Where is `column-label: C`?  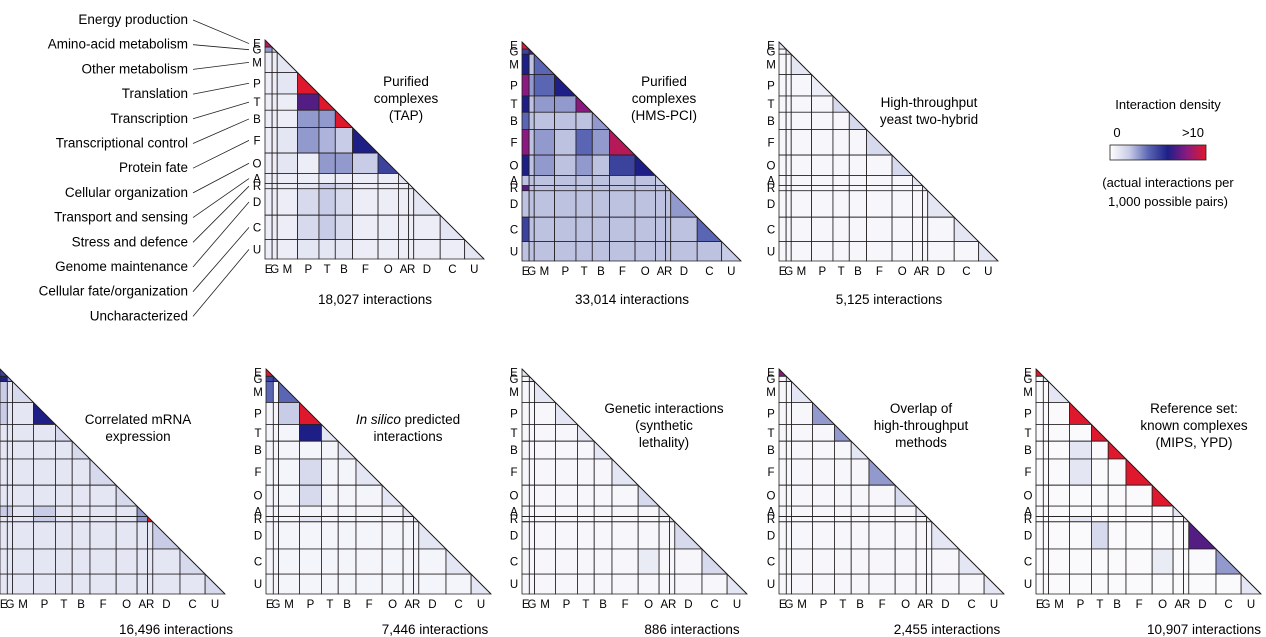
column-label: C is located at coordinates (452, 270).